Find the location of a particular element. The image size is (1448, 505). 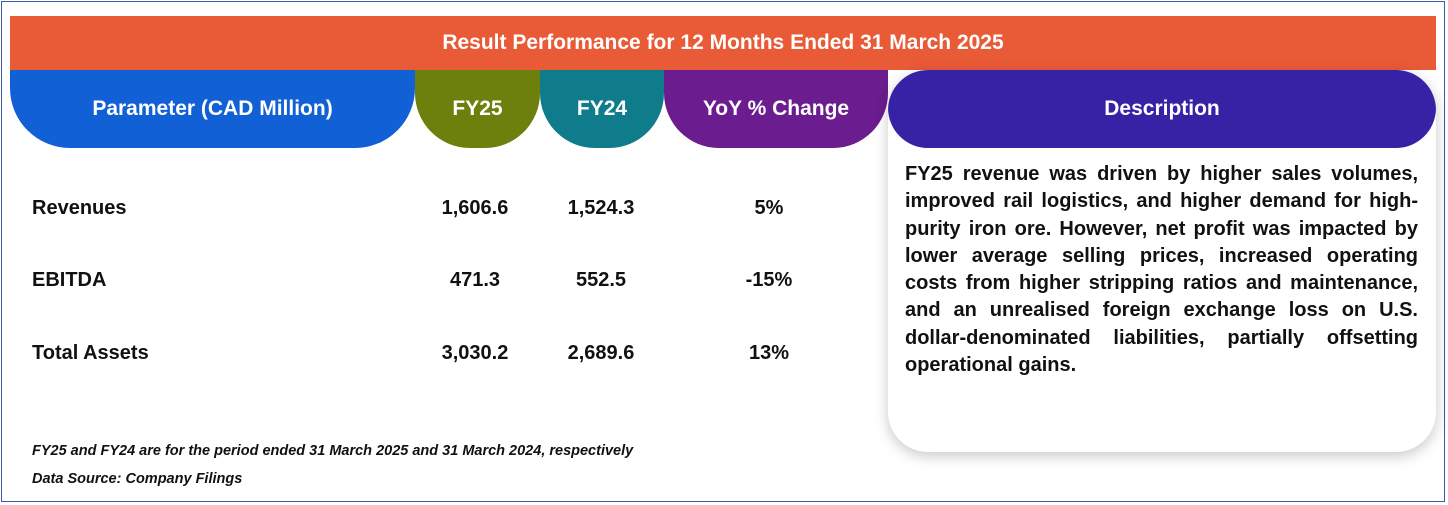

row-yoy-value: -15% is located at coordinates (769, 280).